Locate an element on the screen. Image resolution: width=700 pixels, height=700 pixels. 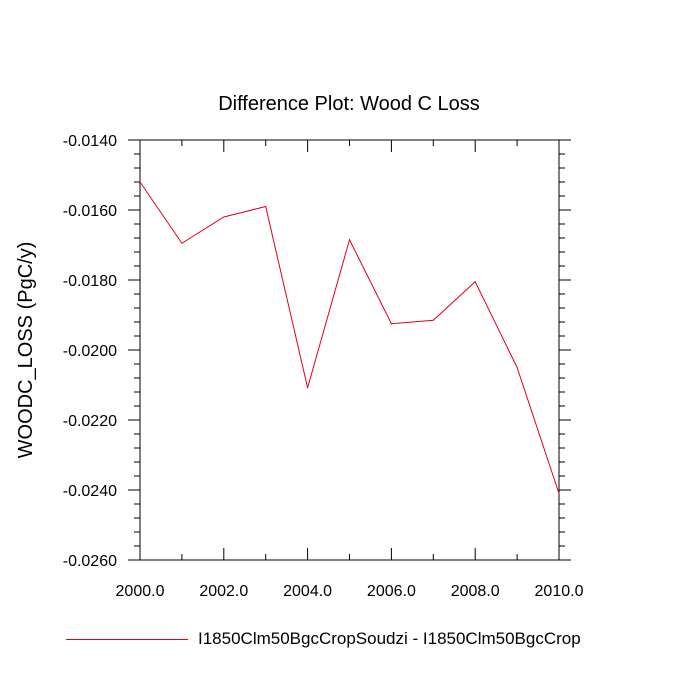
x-tick-label: 2002.0 is located at coordinates (223, 591).